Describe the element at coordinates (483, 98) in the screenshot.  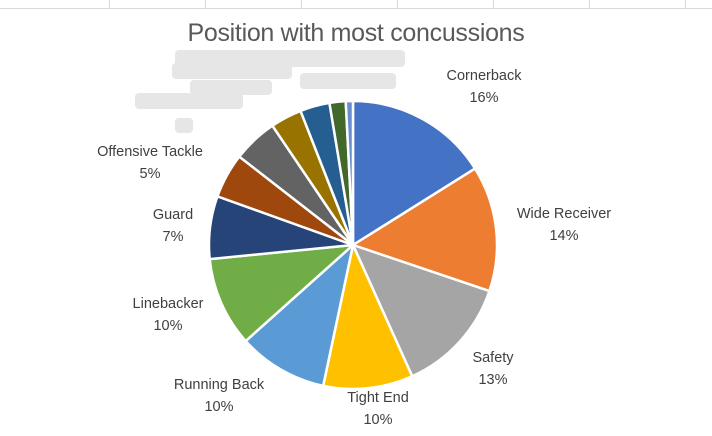
I see `slice-label-percent: 16%` at that location.